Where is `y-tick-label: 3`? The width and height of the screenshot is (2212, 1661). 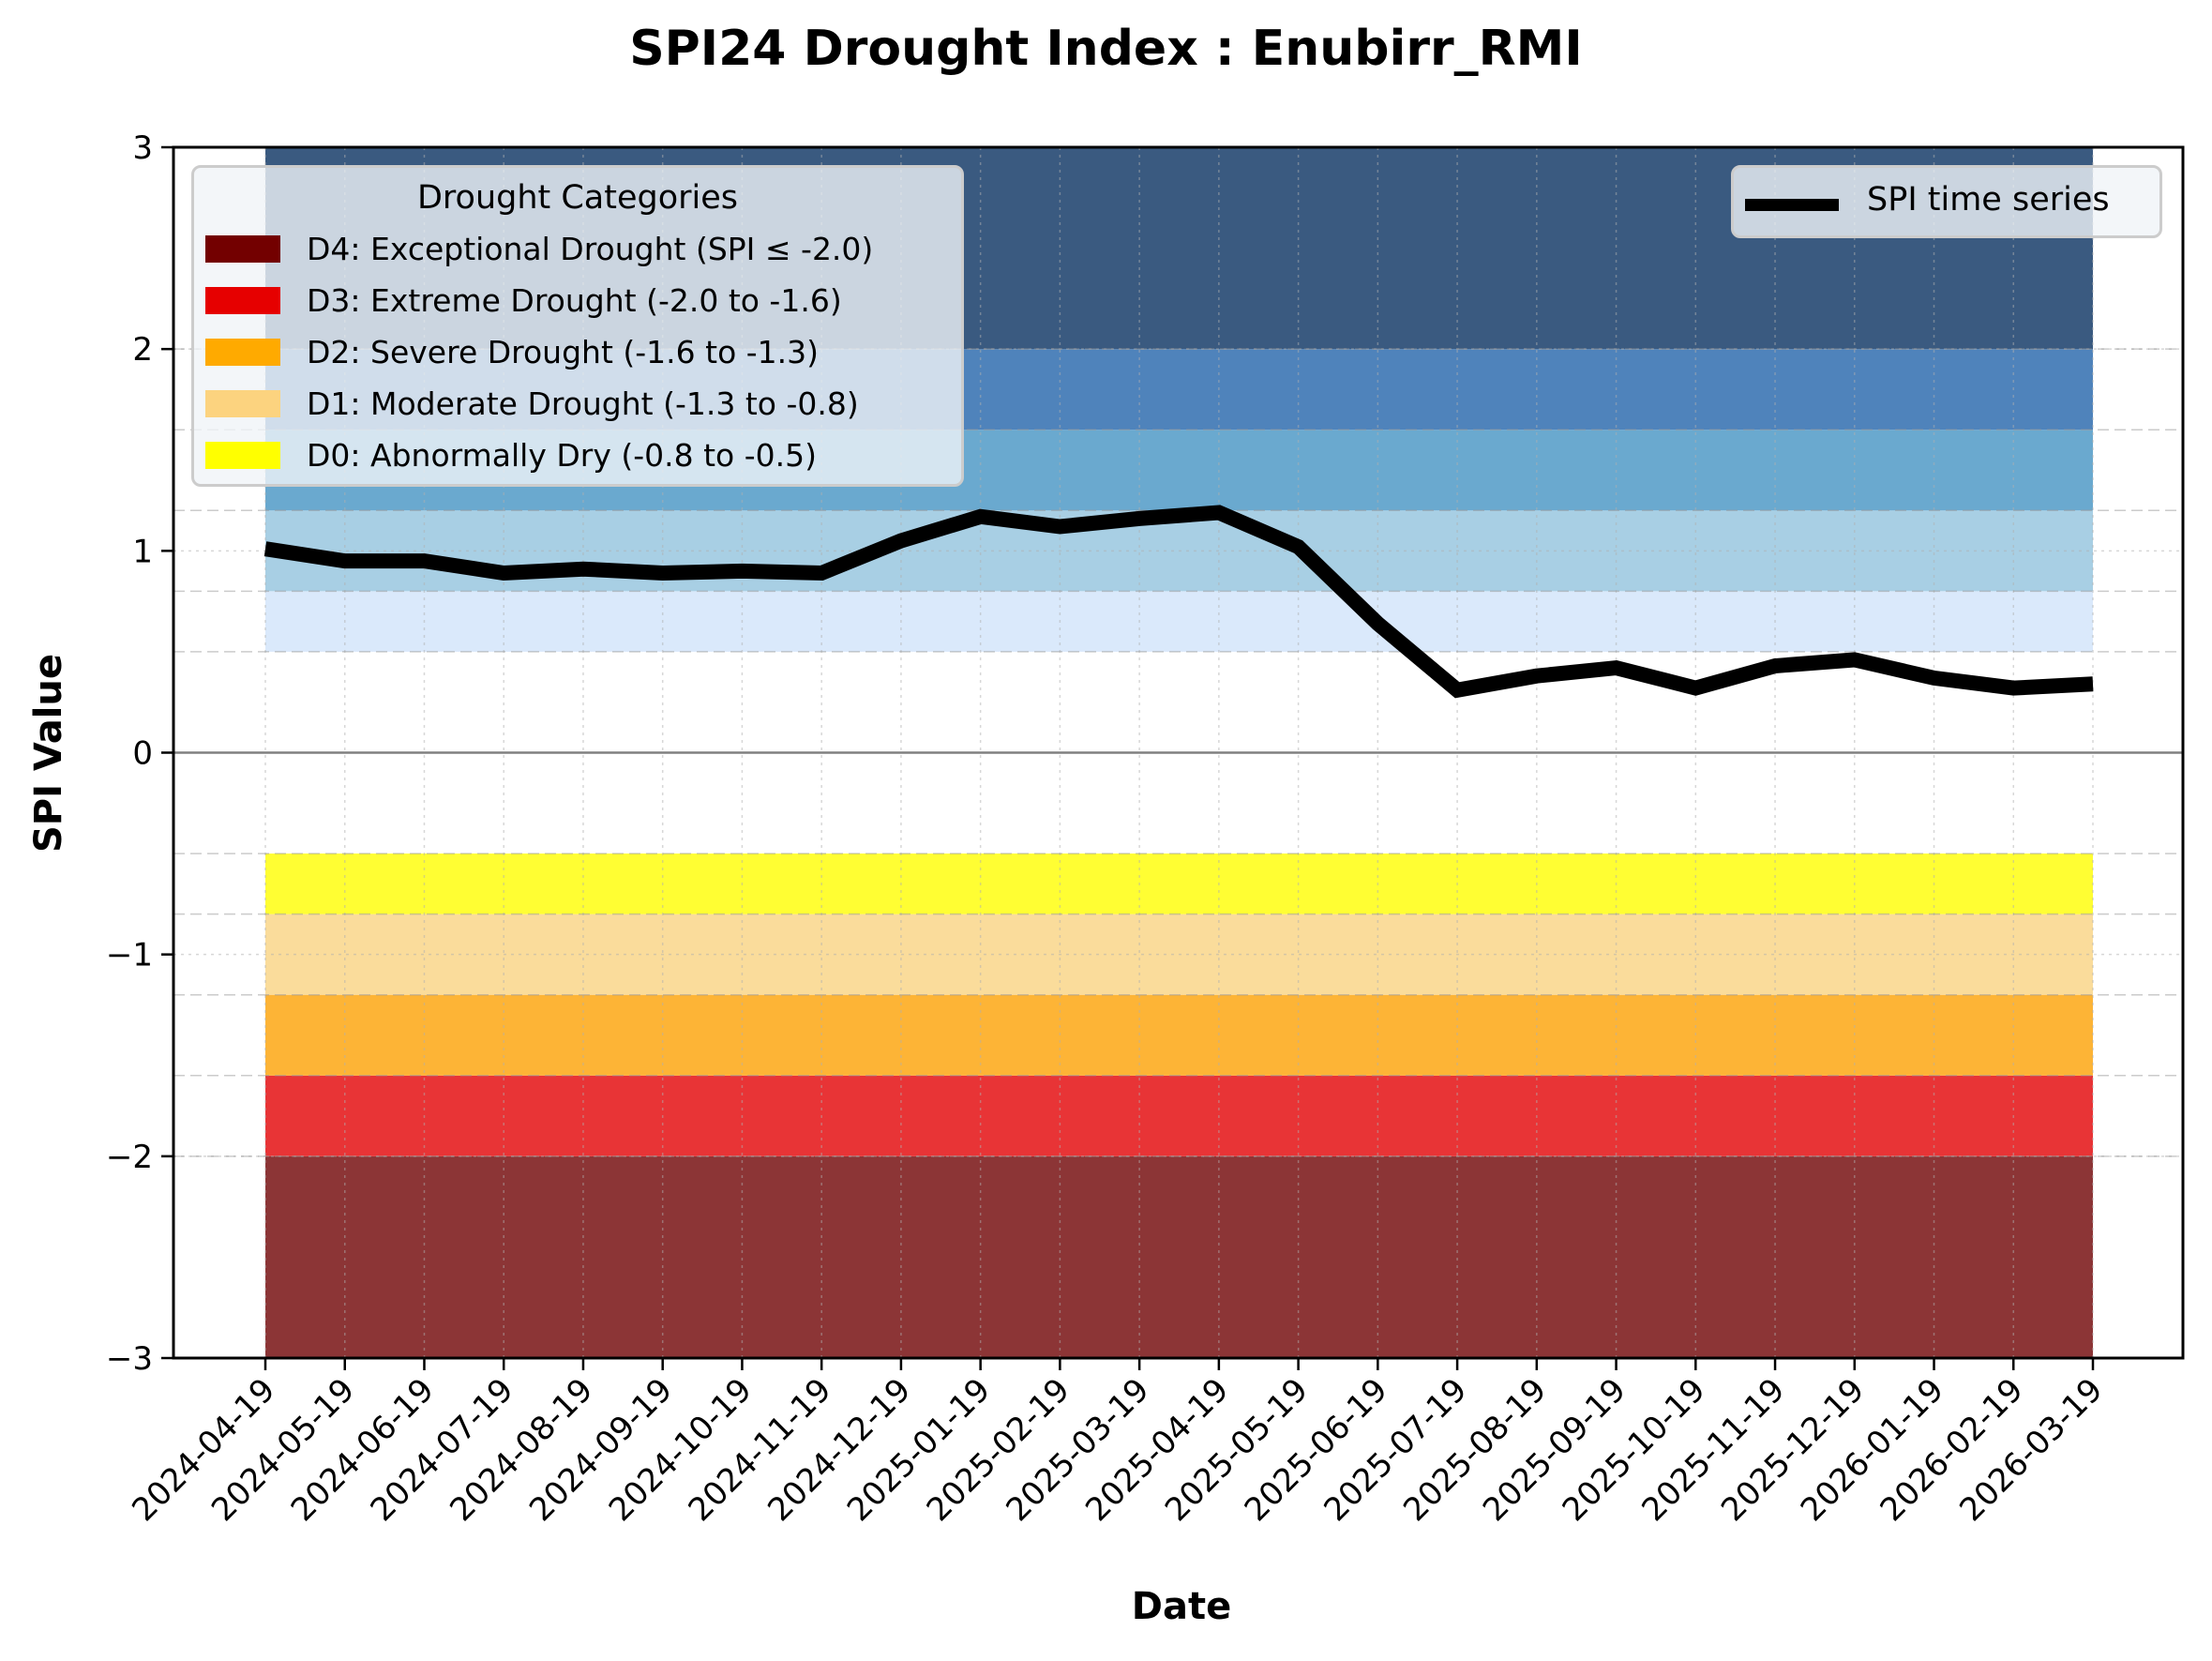
y-tick-label: 3 is located at coordinates (142, 148).